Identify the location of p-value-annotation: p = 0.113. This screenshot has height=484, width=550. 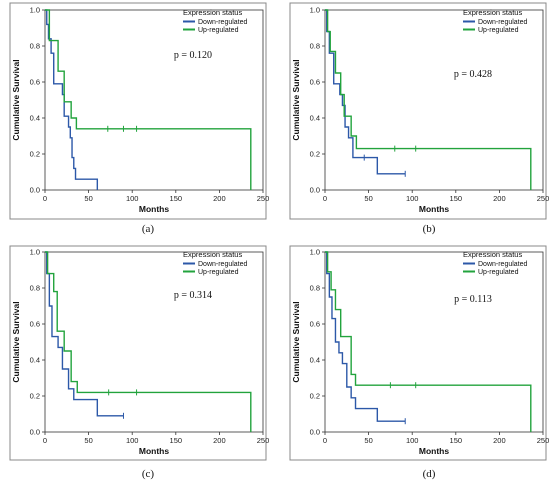
(473, 299).